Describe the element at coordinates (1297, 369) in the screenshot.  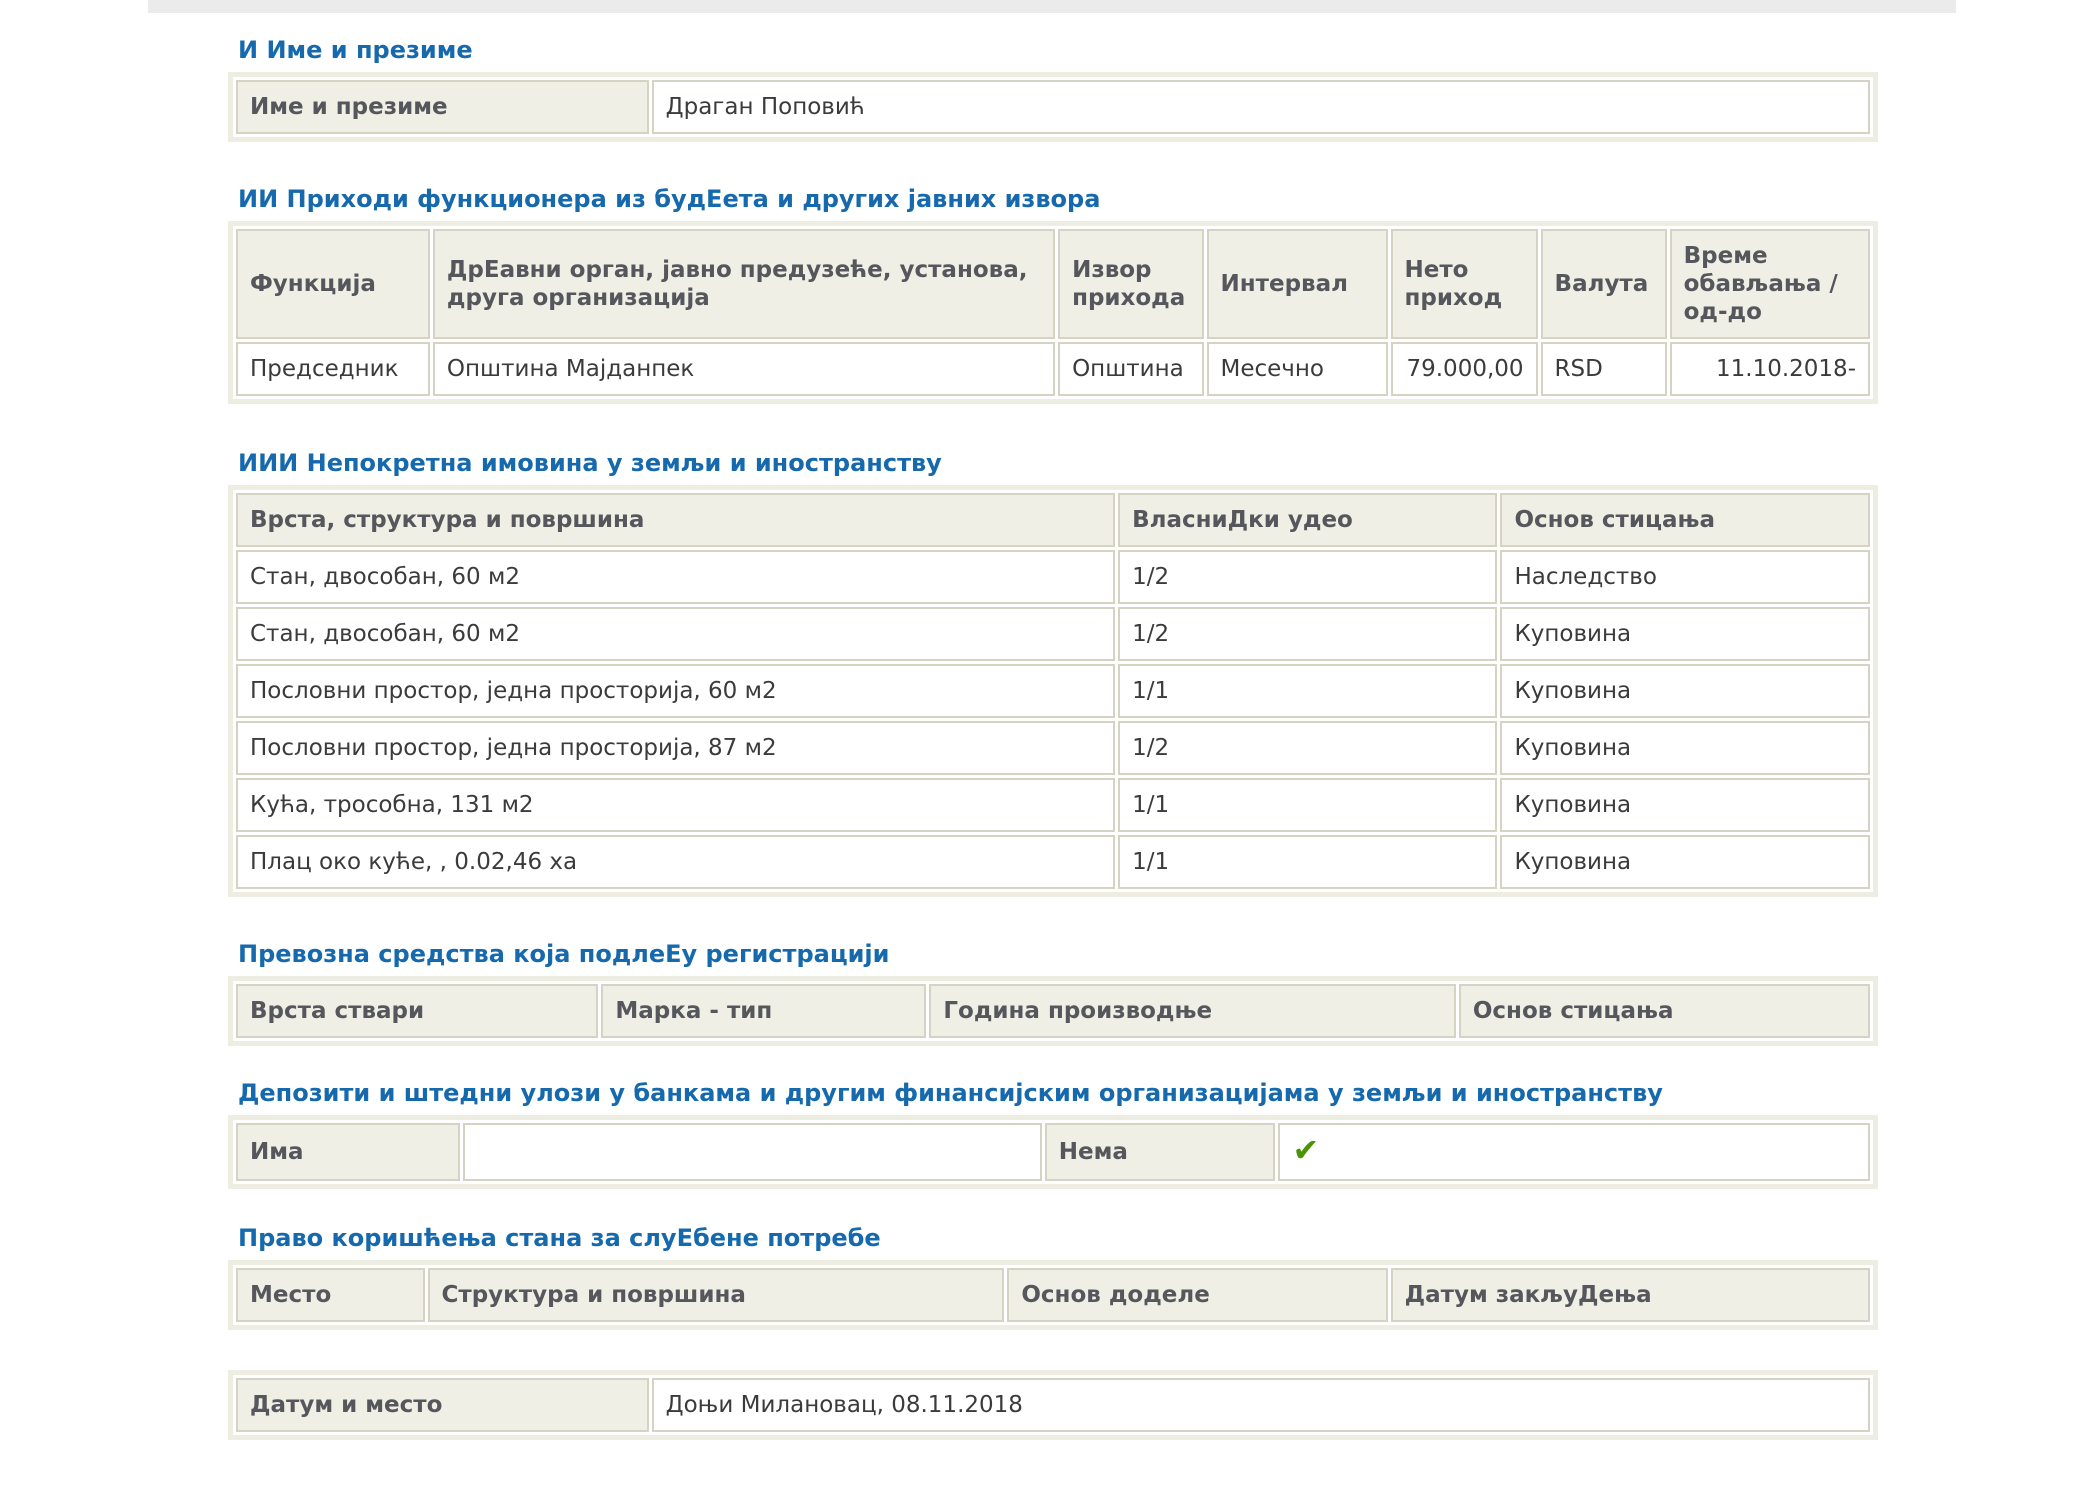
I see `interval-cell: Месечно` at that location.